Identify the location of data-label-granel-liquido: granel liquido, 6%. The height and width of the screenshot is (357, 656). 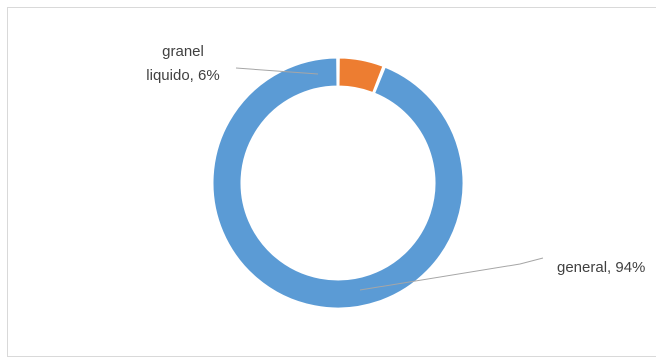
(182, 63).